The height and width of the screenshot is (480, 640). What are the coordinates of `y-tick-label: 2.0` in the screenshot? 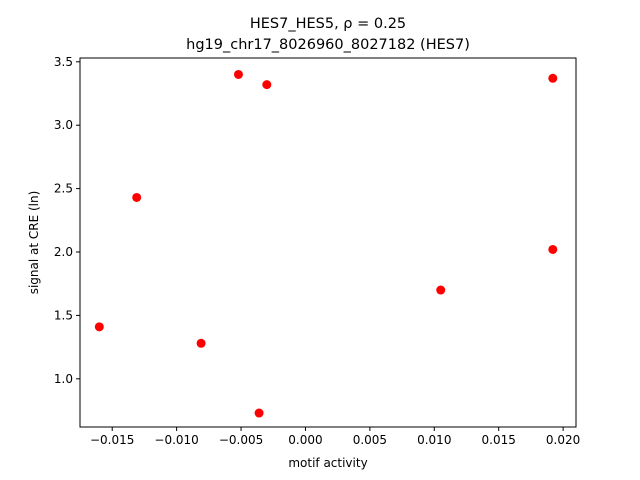 It's located at (63, 252).